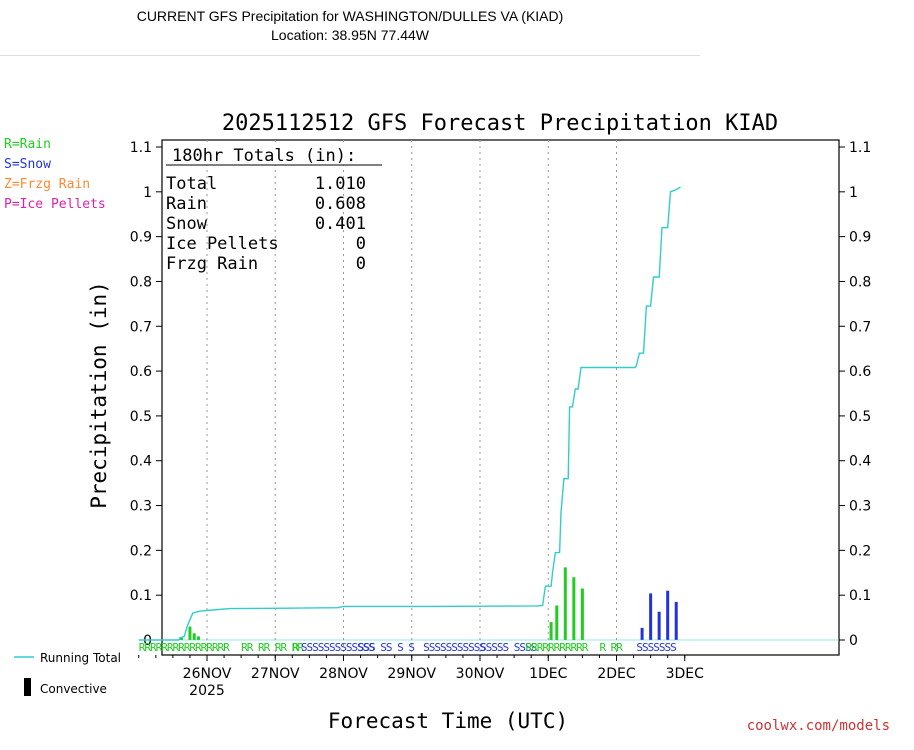  What do you see at coordinates (187, 224) in the screenshot?
I see `totals-label-snow: Snow` at bounding box center [187, 224].